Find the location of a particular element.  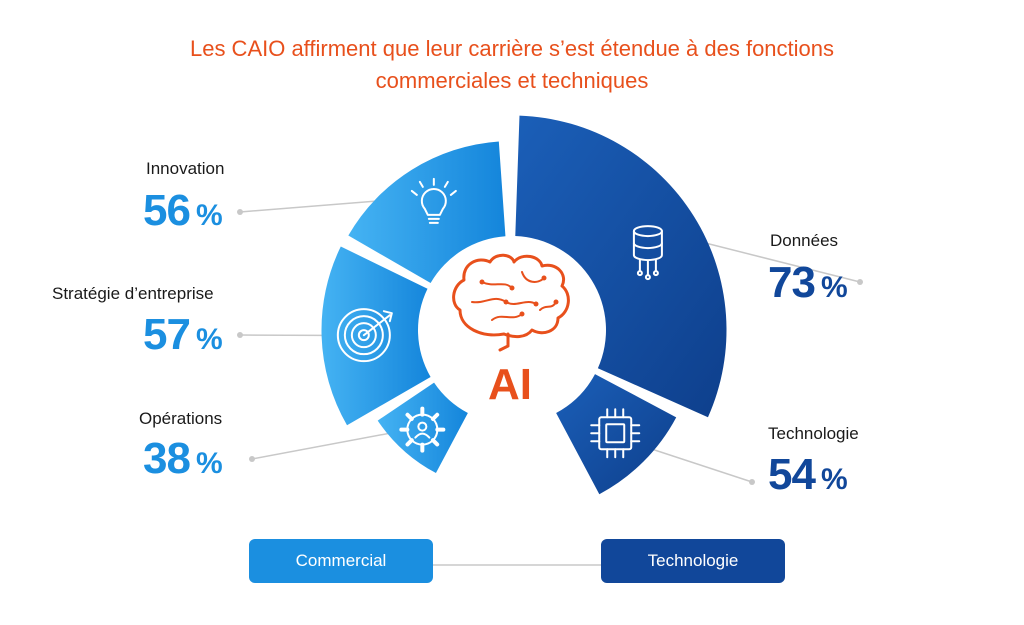

value-donnees-unit: % is located at coordinates (834, 287).